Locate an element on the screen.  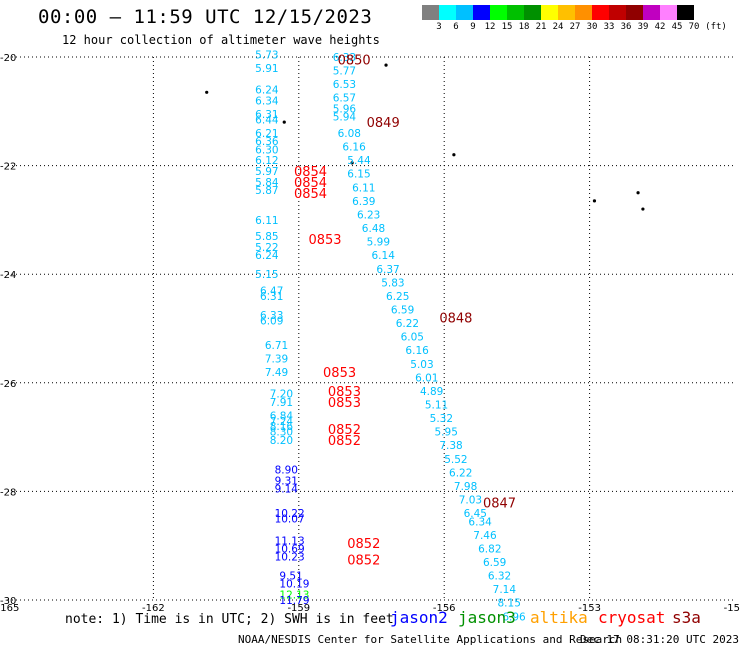
satellite-legend-item: jason2 is located at coordinates (419, 617).